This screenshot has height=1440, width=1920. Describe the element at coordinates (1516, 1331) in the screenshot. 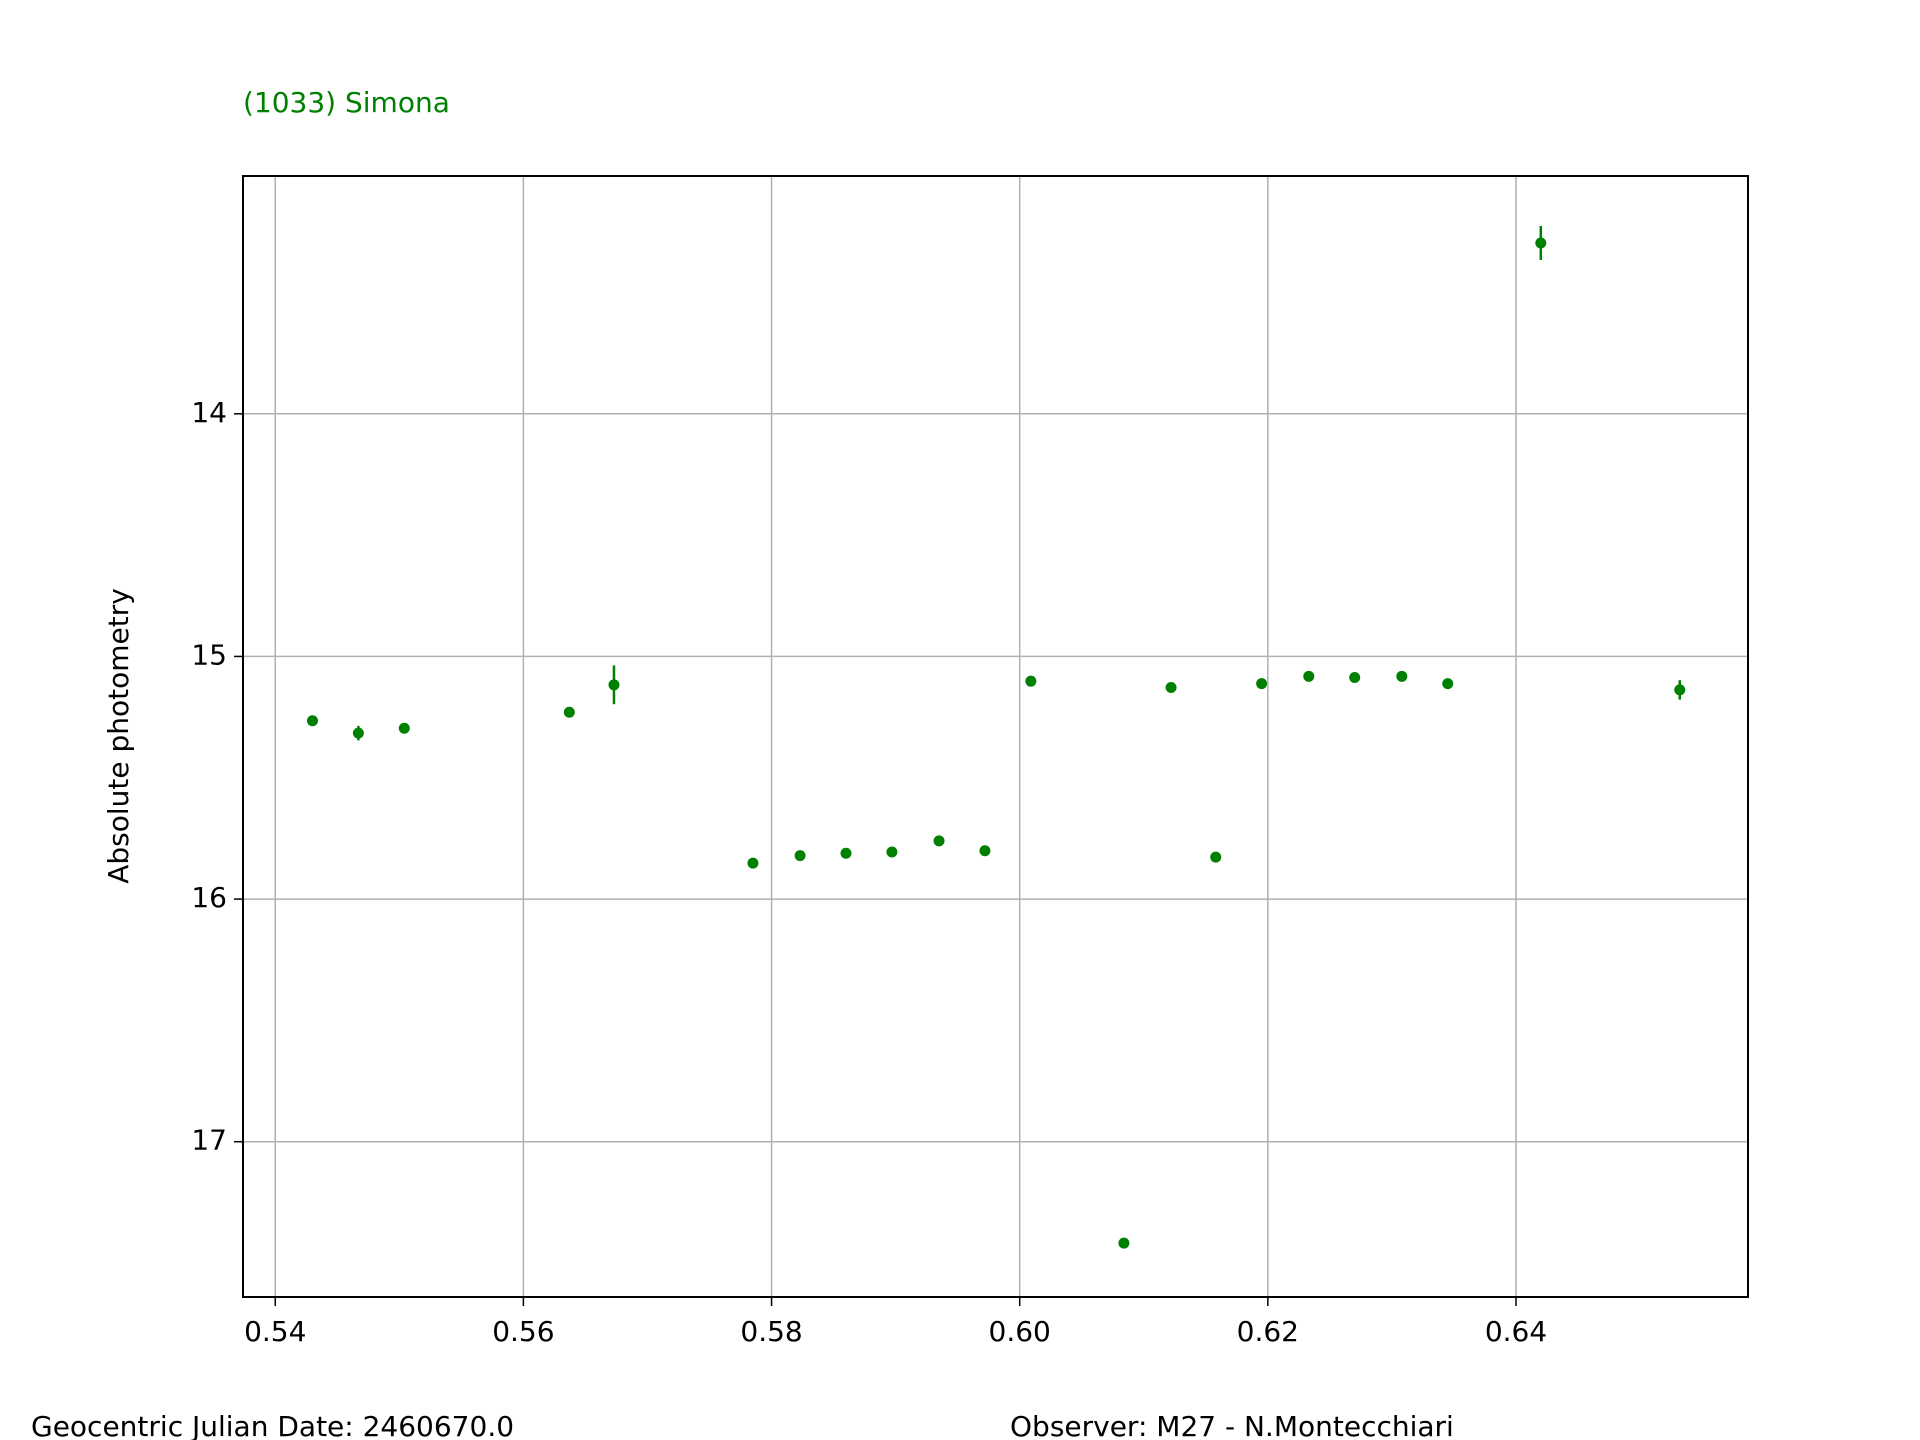

I see `x-tick-label: 0.64` at that location.